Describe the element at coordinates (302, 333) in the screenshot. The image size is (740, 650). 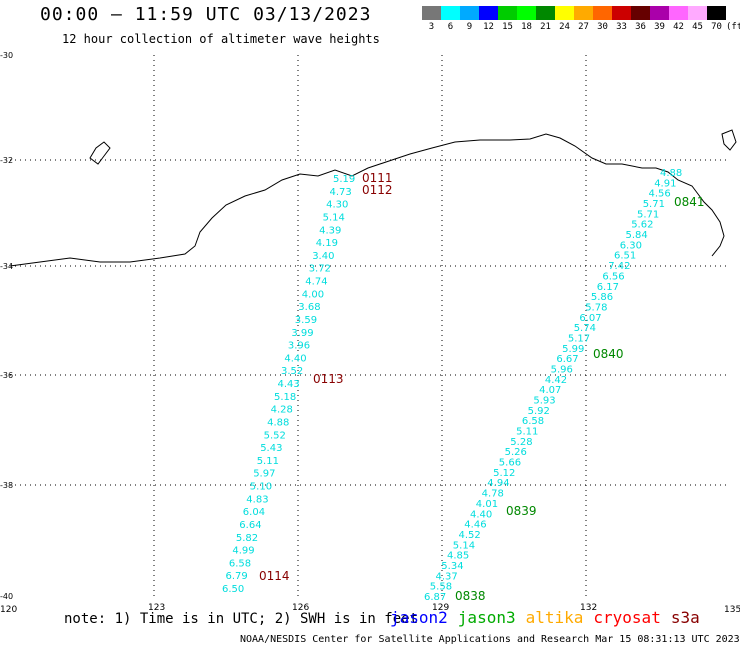
I see `swh-value: 3.99` at that location.